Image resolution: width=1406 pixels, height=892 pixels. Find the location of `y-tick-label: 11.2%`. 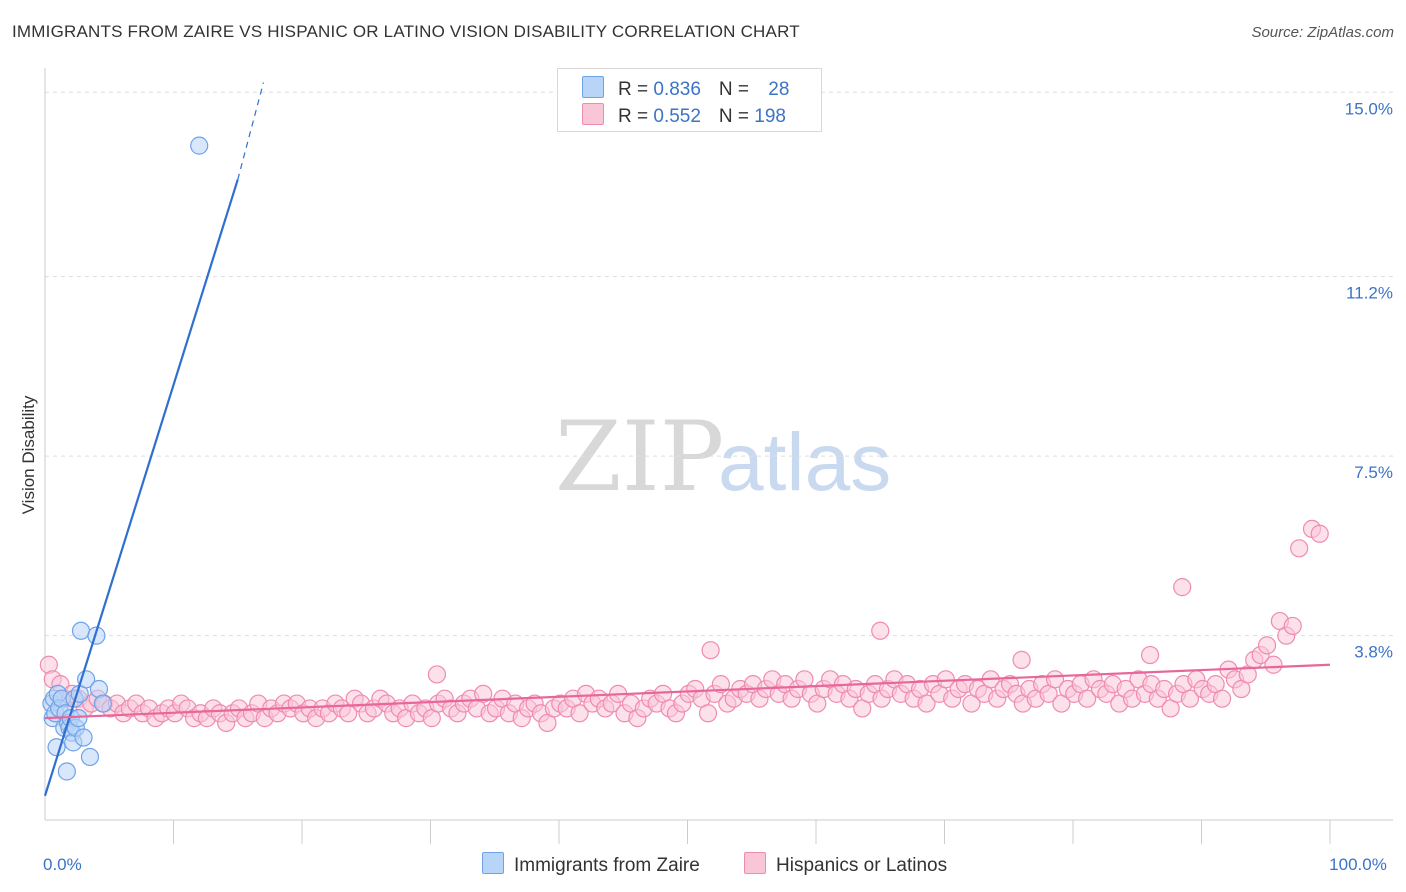

y-tick-label: 11.2% is located at coordinates (1369, 293).